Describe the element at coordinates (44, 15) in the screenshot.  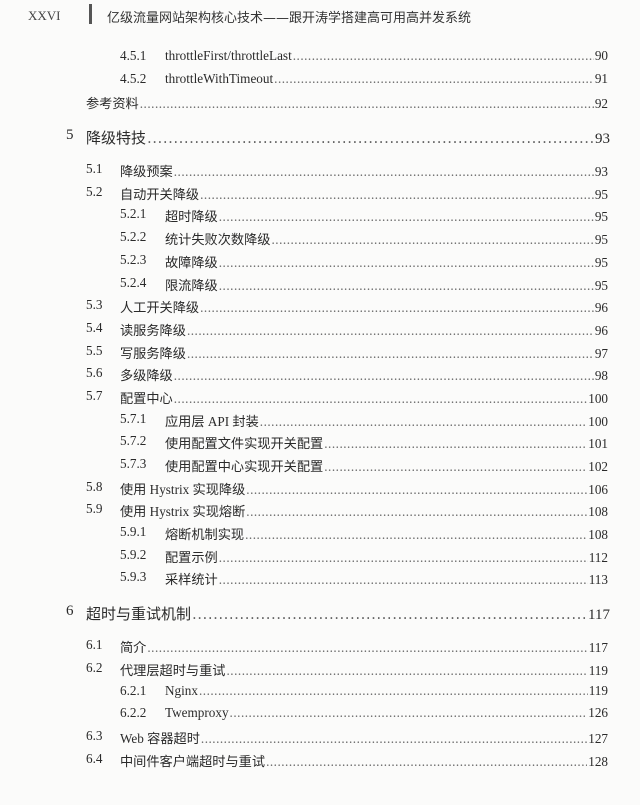
I see `page-number: XXVI` at that location.